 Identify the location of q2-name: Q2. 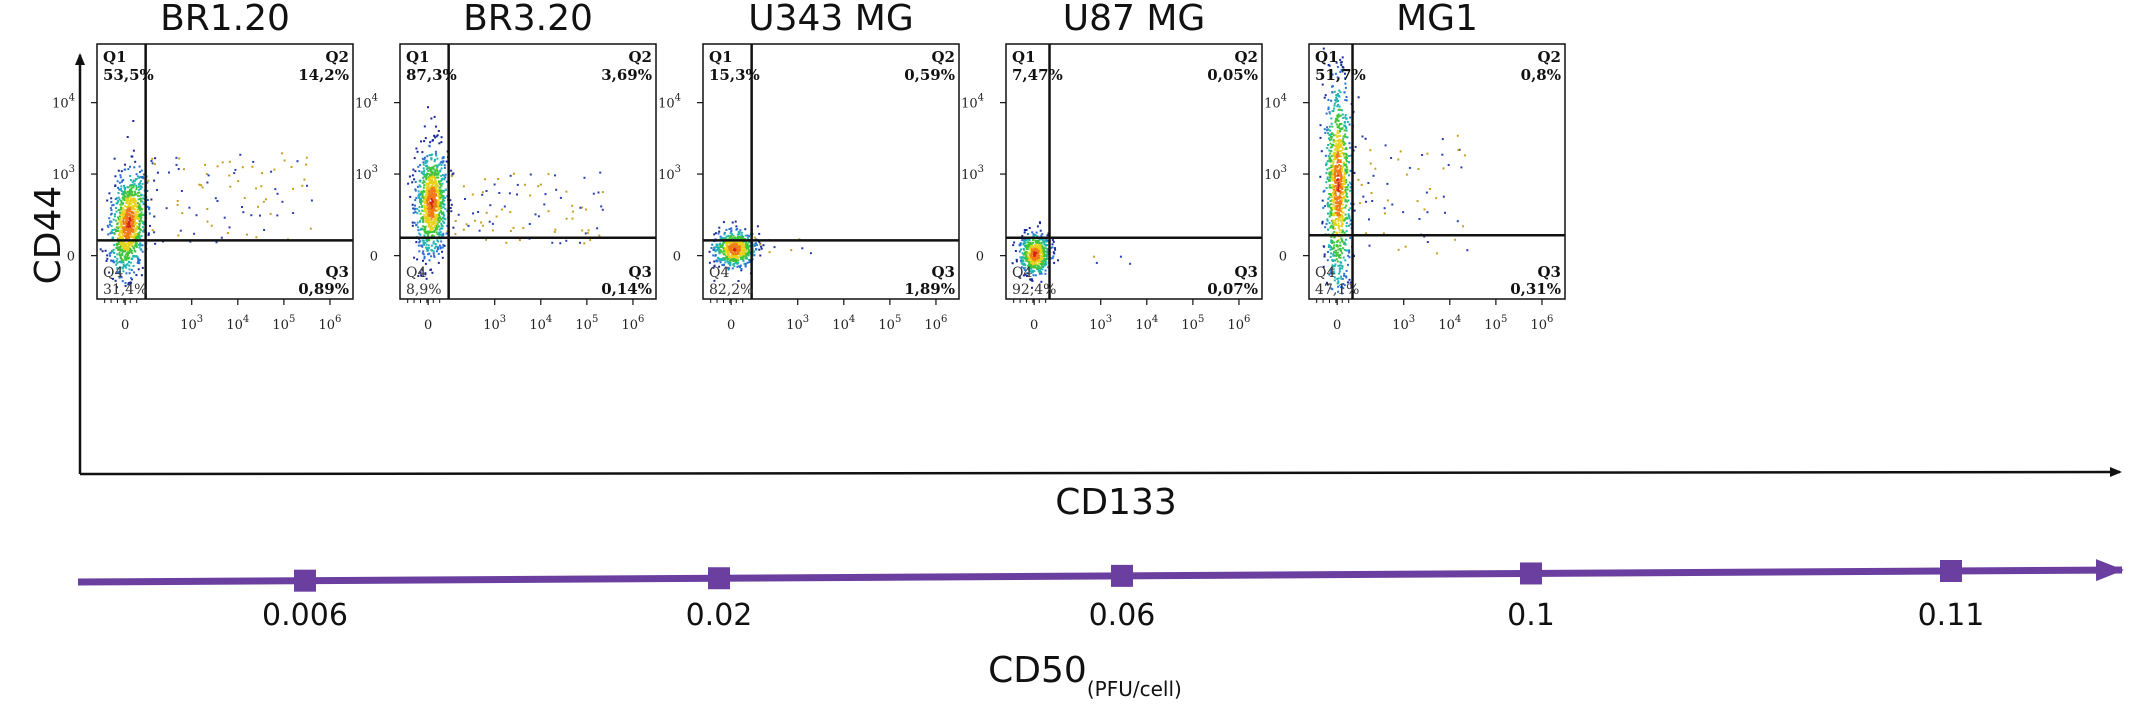
(640, 57).